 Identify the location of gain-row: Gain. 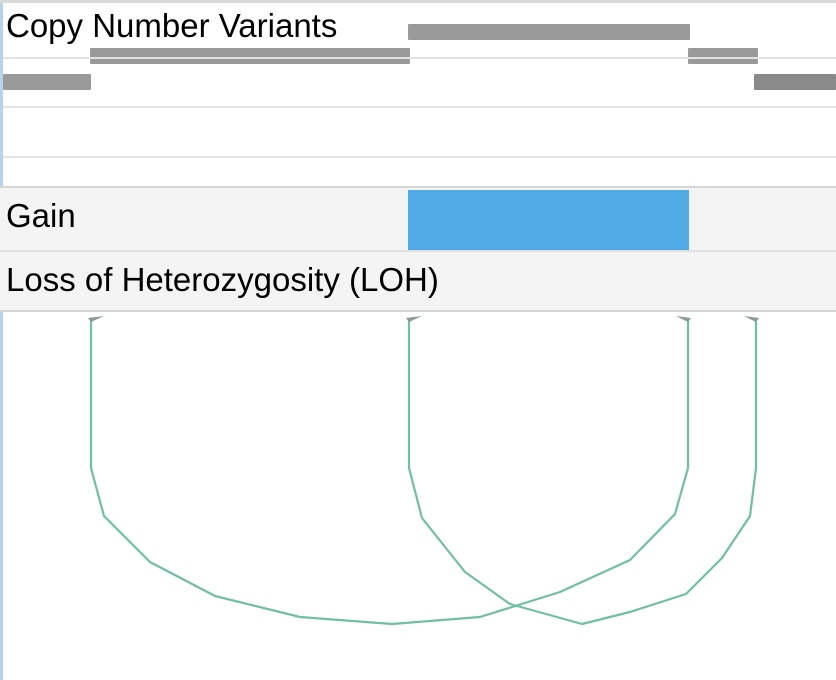
(418, 218).